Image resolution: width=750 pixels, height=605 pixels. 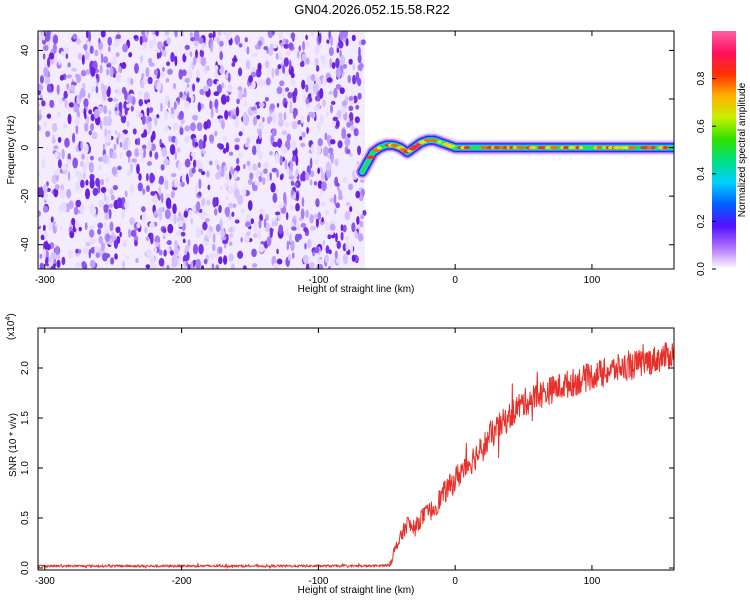 What do you see at coordinates (25, 195) in the screenshot?
I see `spectrogram-y-tick-label: -20` at bounding box center [25, 195].